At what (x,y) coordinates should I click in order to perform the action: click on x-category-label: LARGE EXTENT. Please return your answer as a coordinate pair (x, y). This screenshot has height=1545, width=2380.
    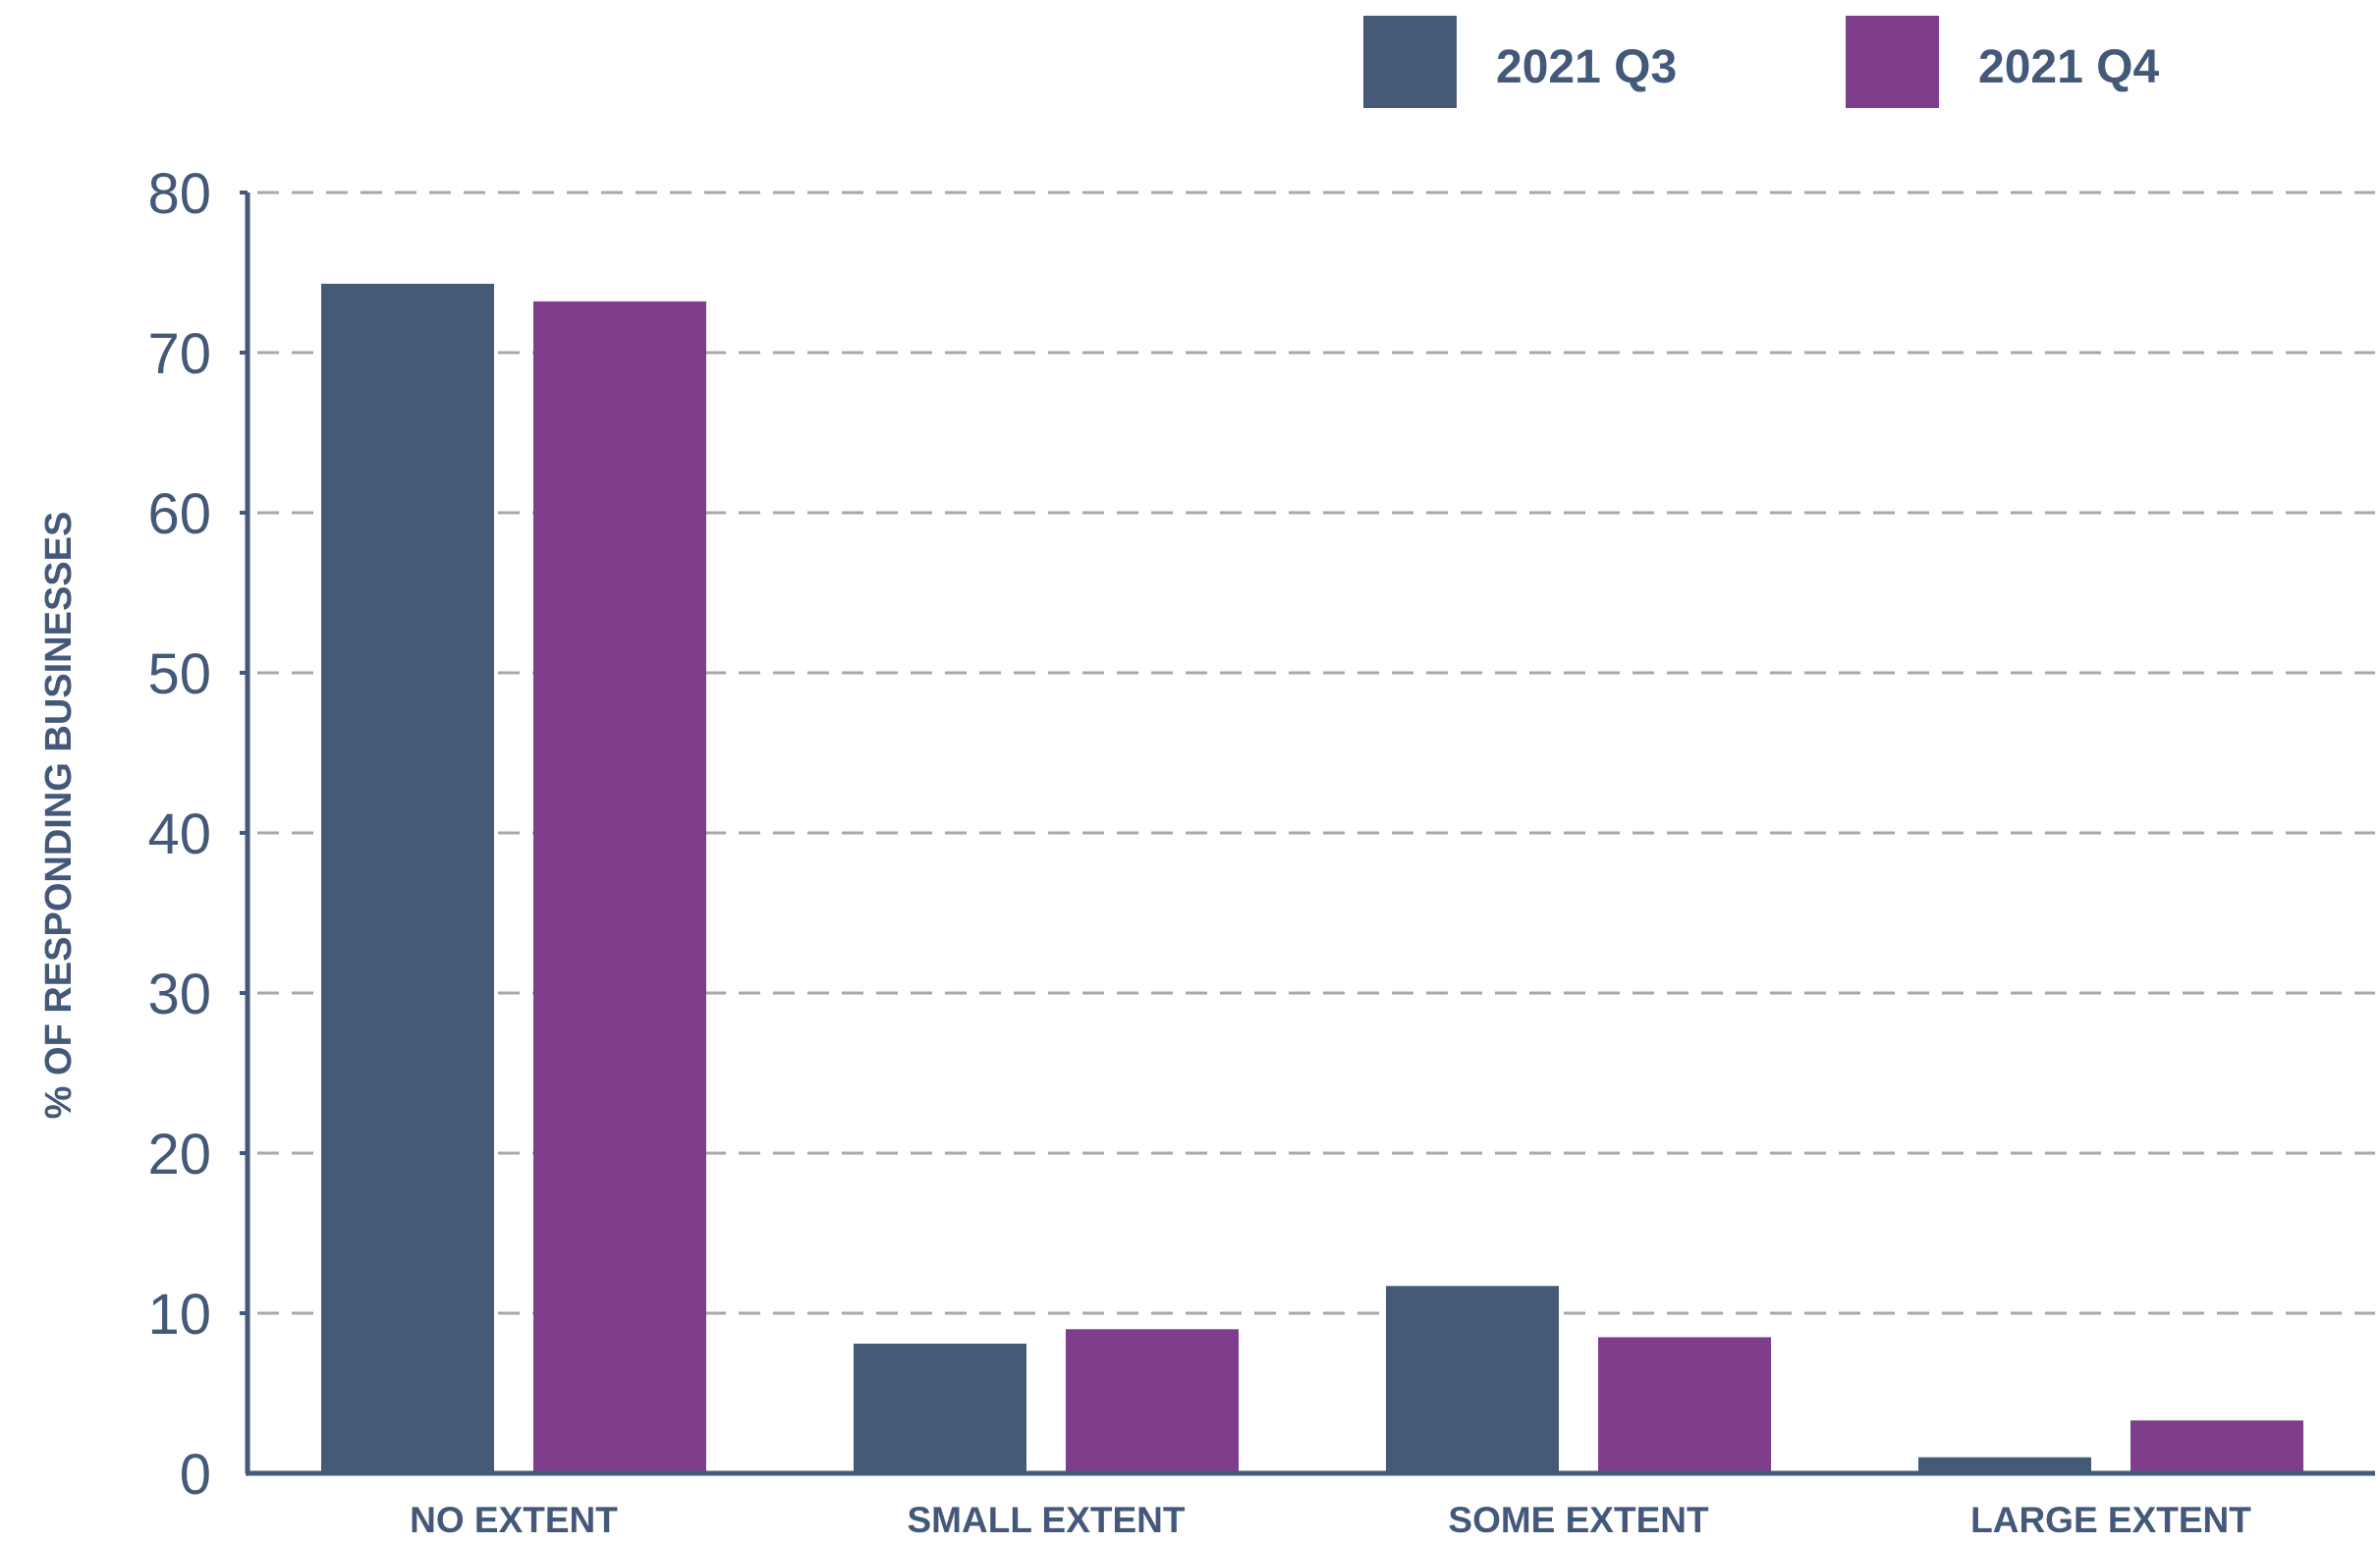
    Looking at the image, I should click on (2110, 1520).